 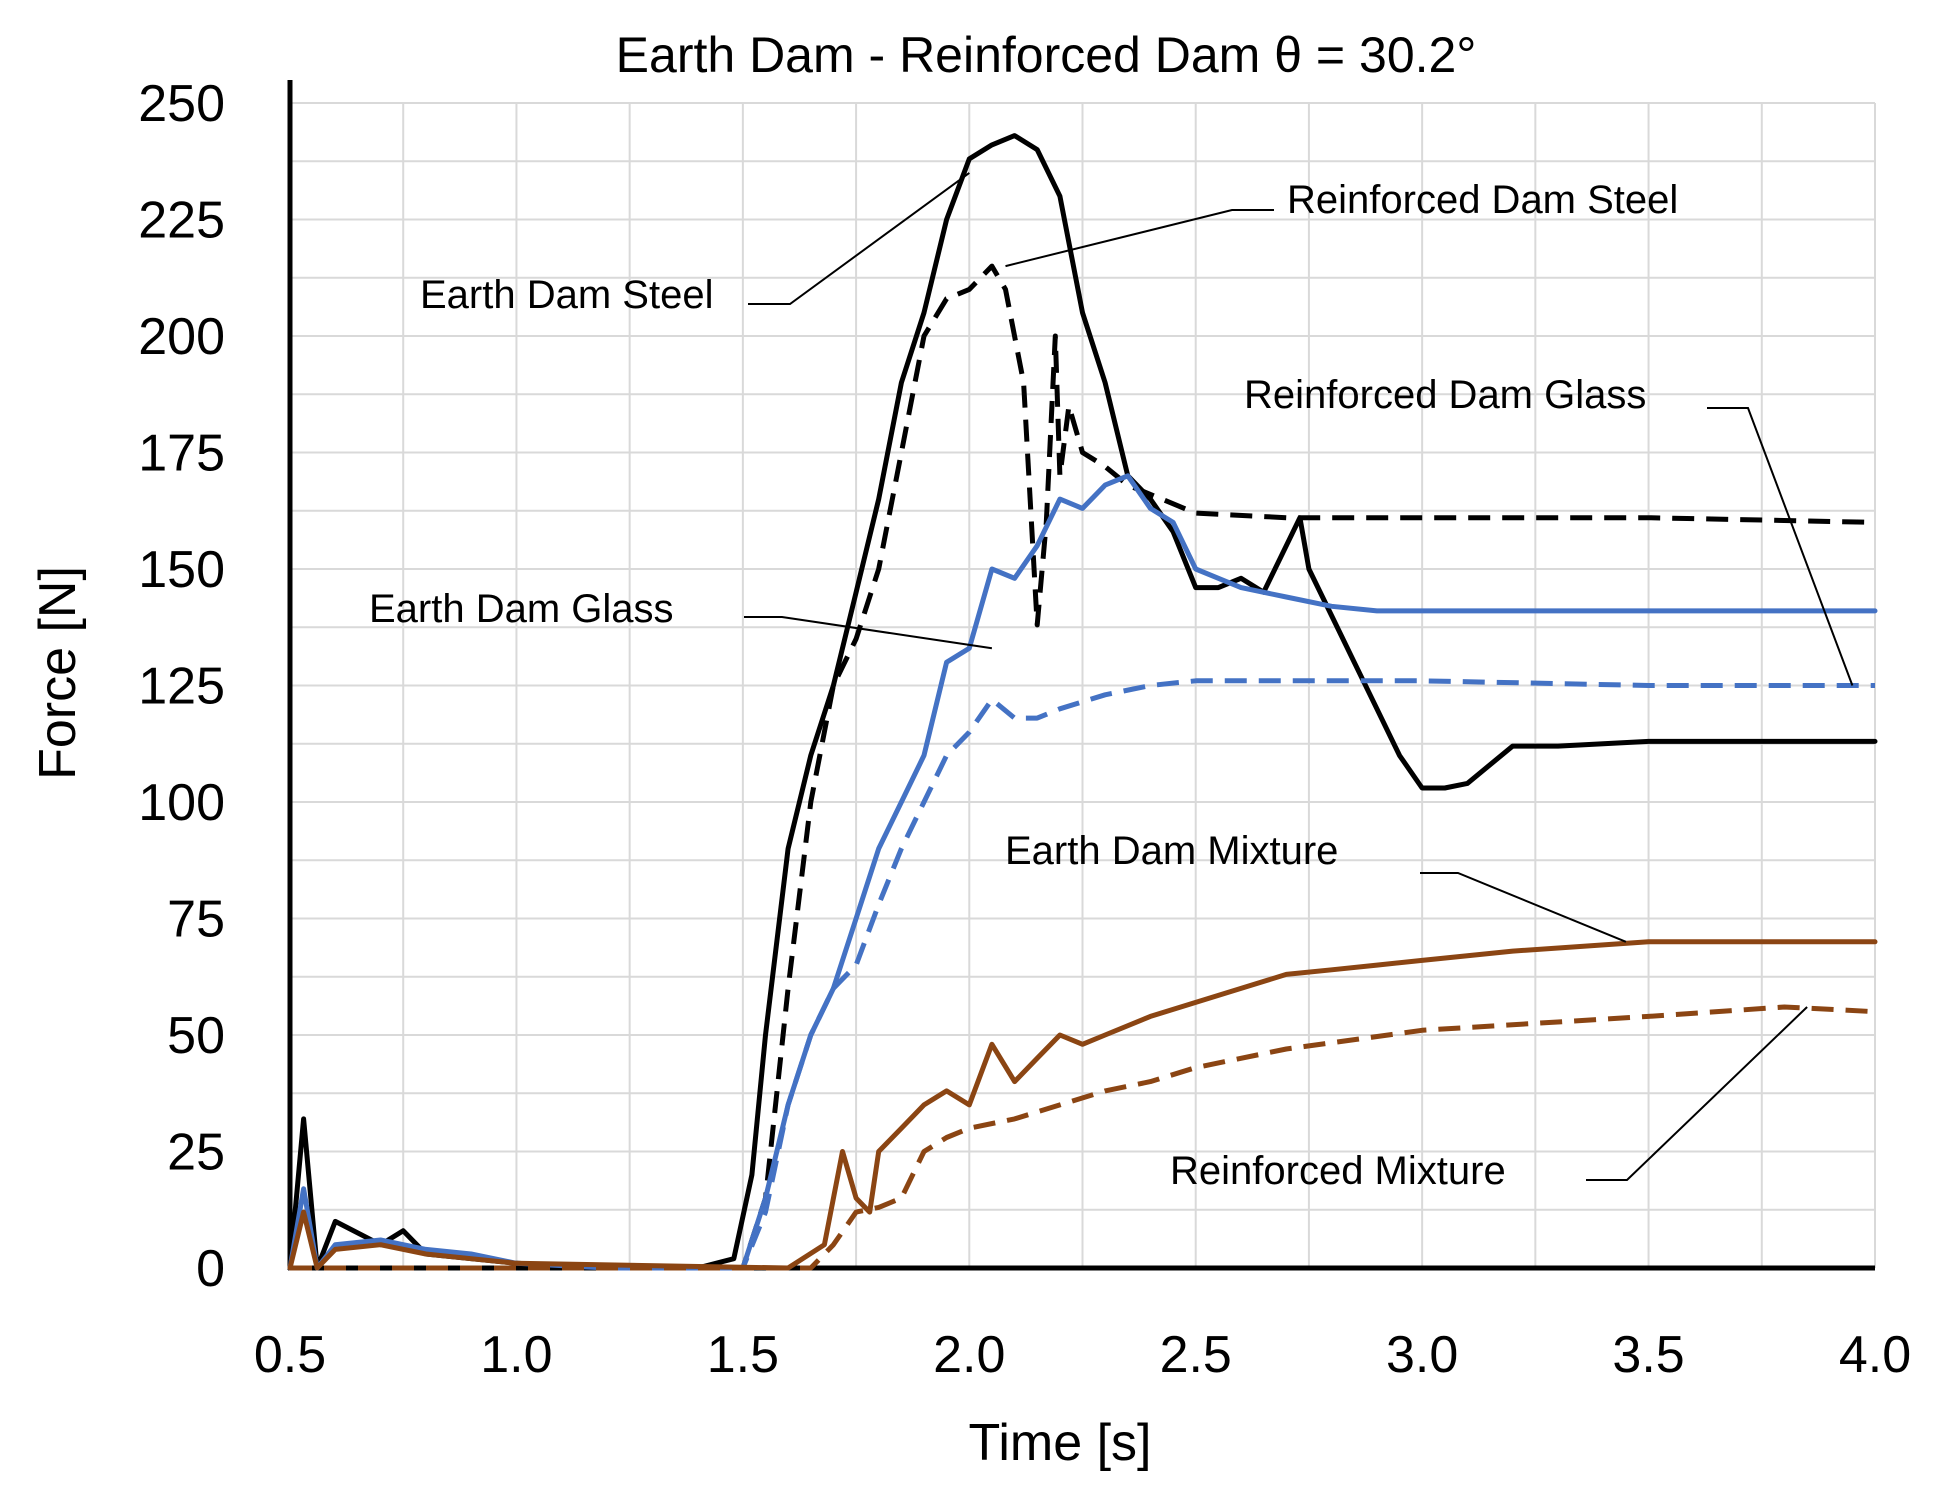 I want to click on x-axis-label: Time [s], so click(x=1060, y=1443).